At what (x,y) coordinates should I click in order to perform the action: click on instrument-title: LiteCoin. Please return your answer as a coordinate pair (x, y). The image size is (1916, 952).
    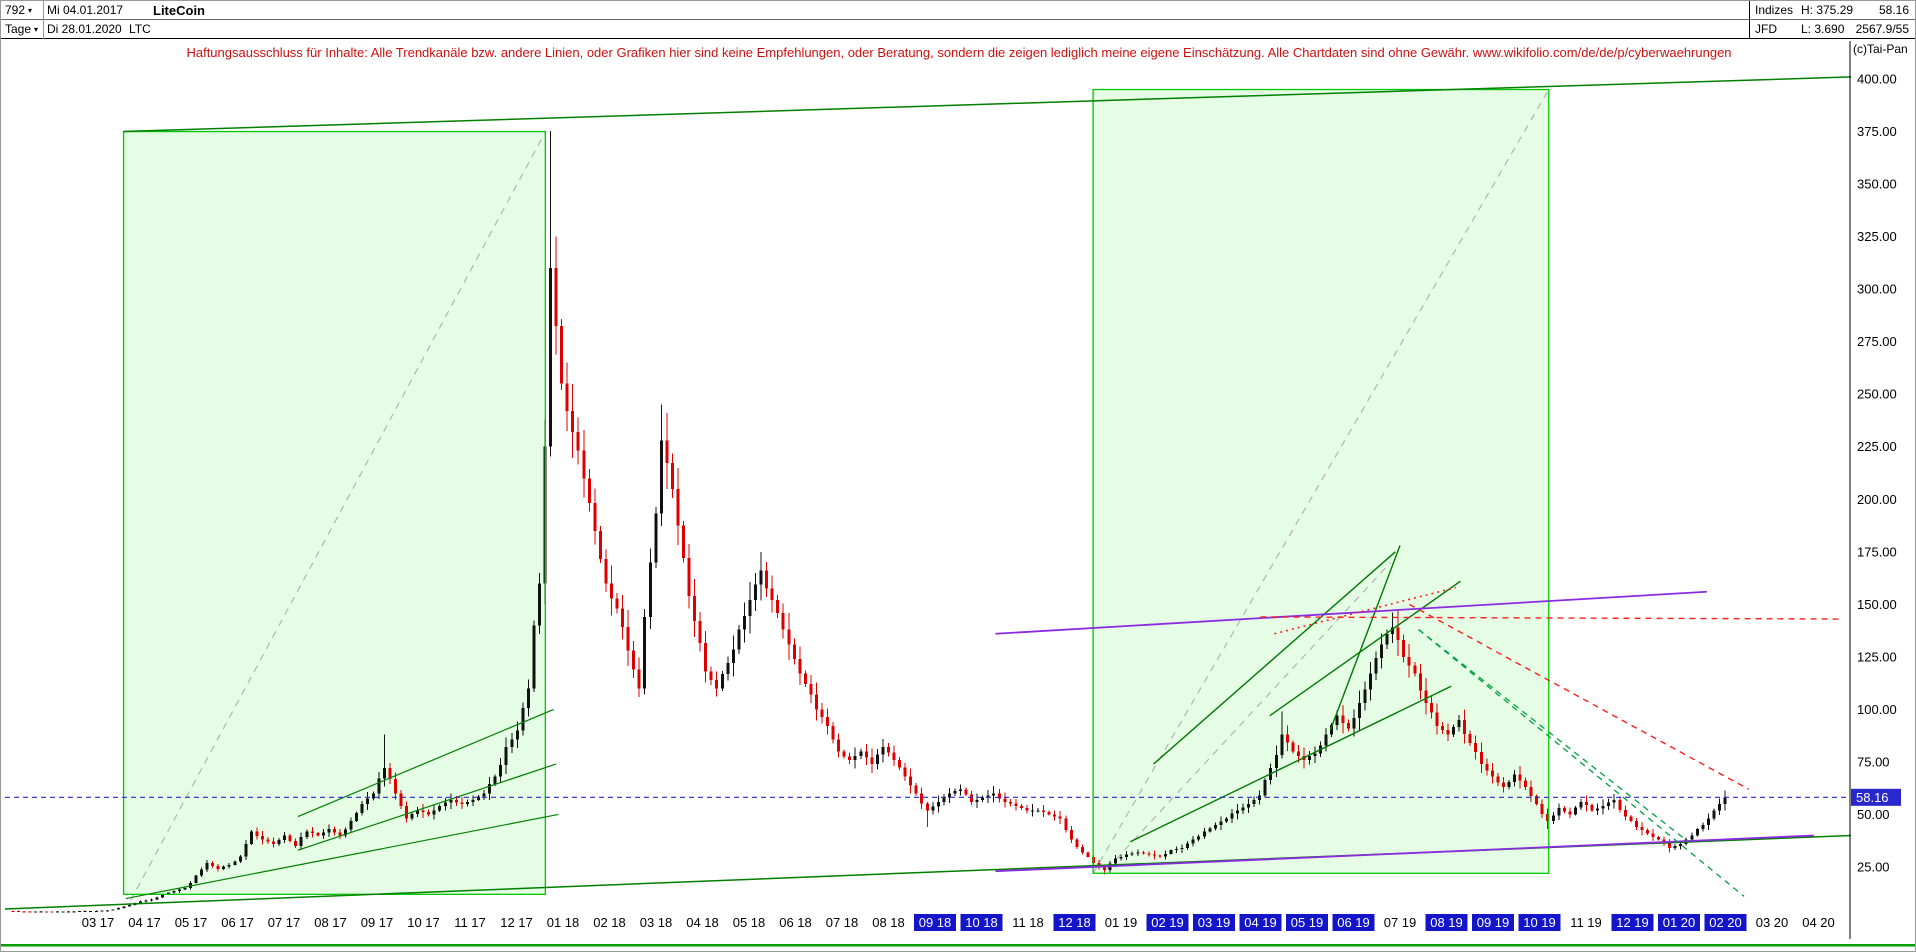
    Looking at the image, I should click on (179, 10).